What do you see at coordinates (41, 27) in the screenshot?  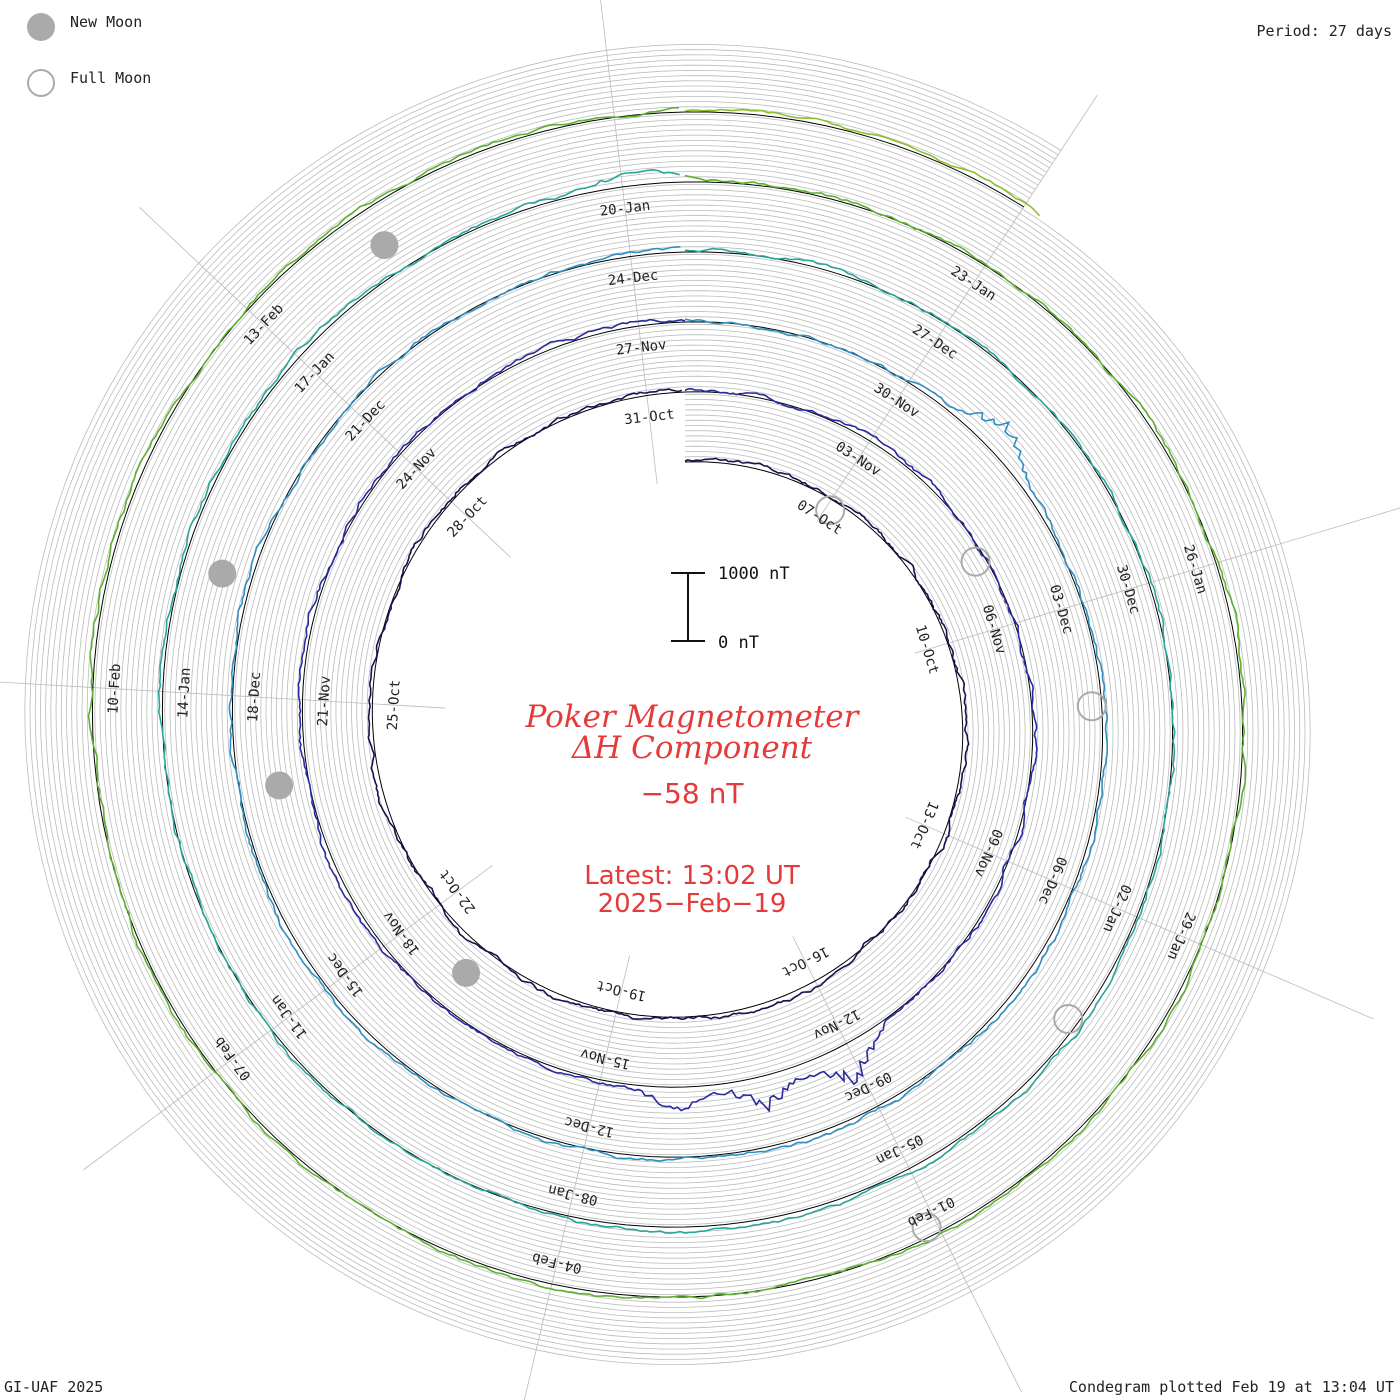 I see `new-moon-legend-symbol` at bounding box center [41, 27].